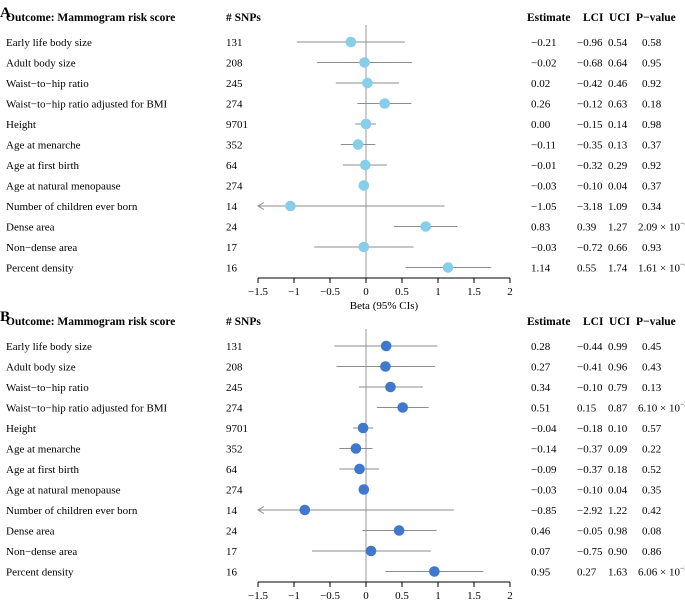 The image size is (685, 601). What do you see at coordinates (544, 248) in the screenshot?
I see `row-estimate: −0.03` at bounding box center [544, 248].